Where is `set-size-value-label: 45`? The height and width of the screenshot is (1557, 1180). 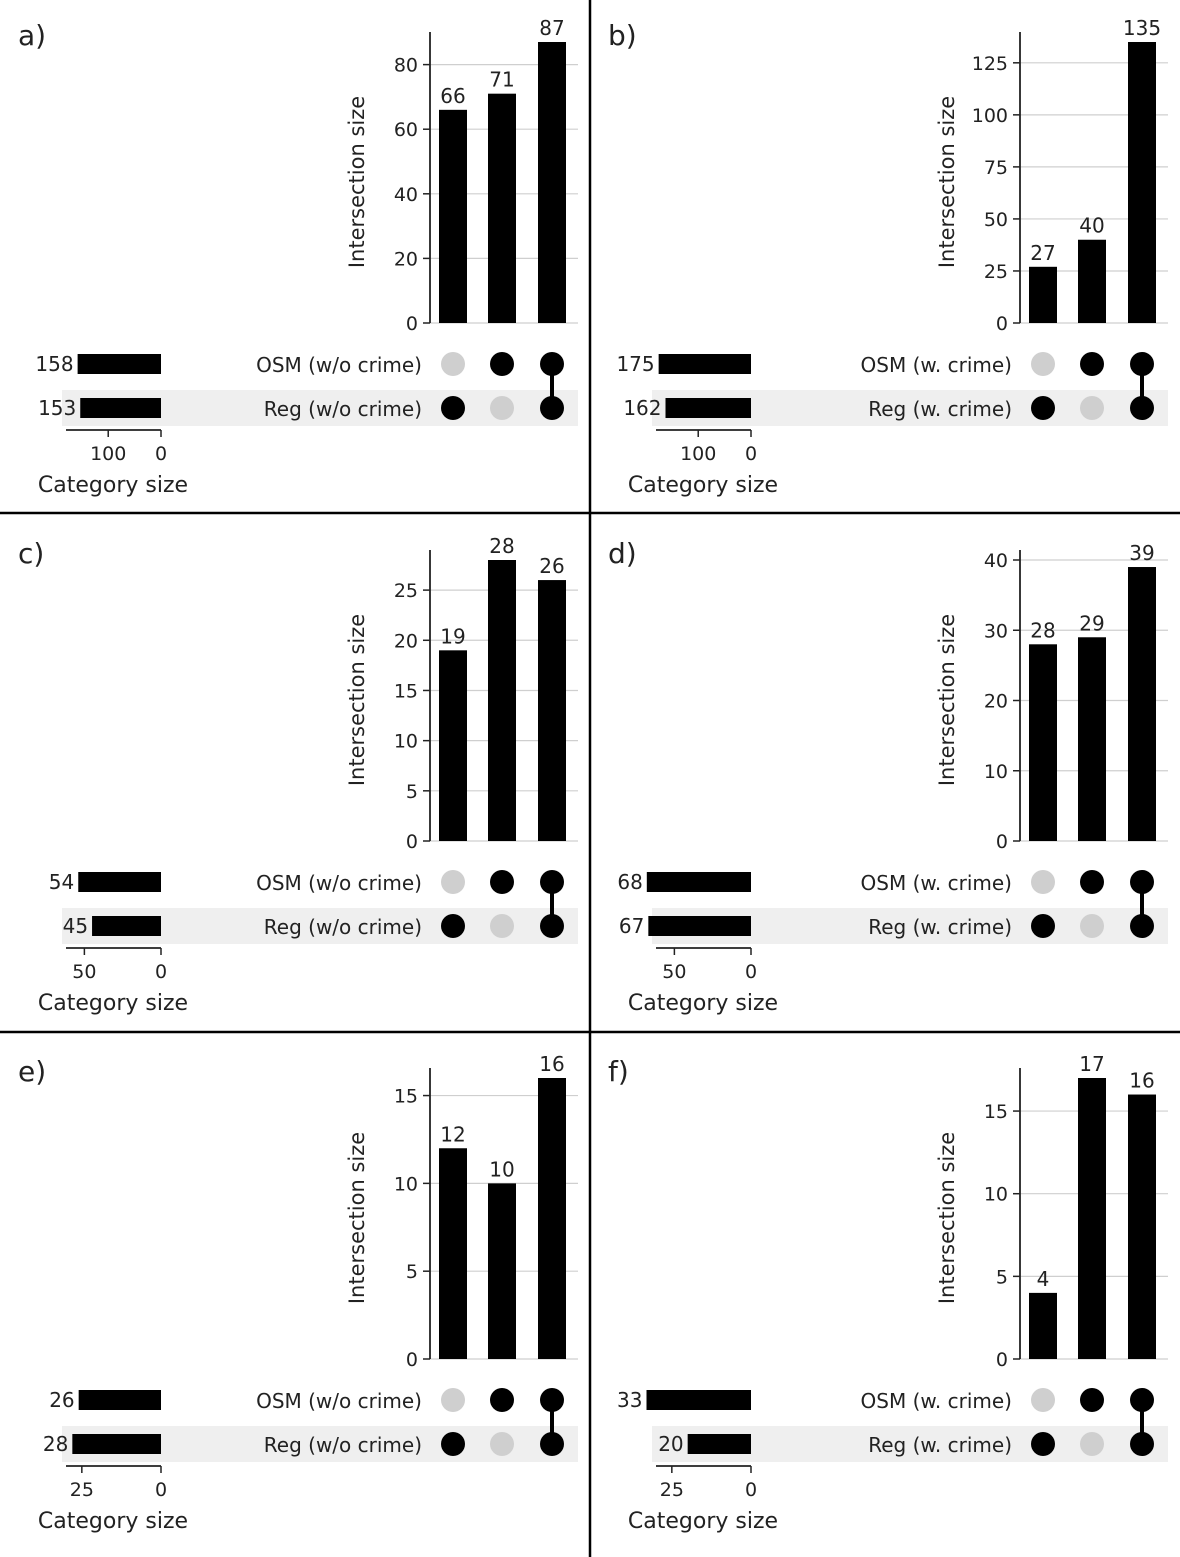
set-size-value-label: 45 is located at coordinates (75, 926).